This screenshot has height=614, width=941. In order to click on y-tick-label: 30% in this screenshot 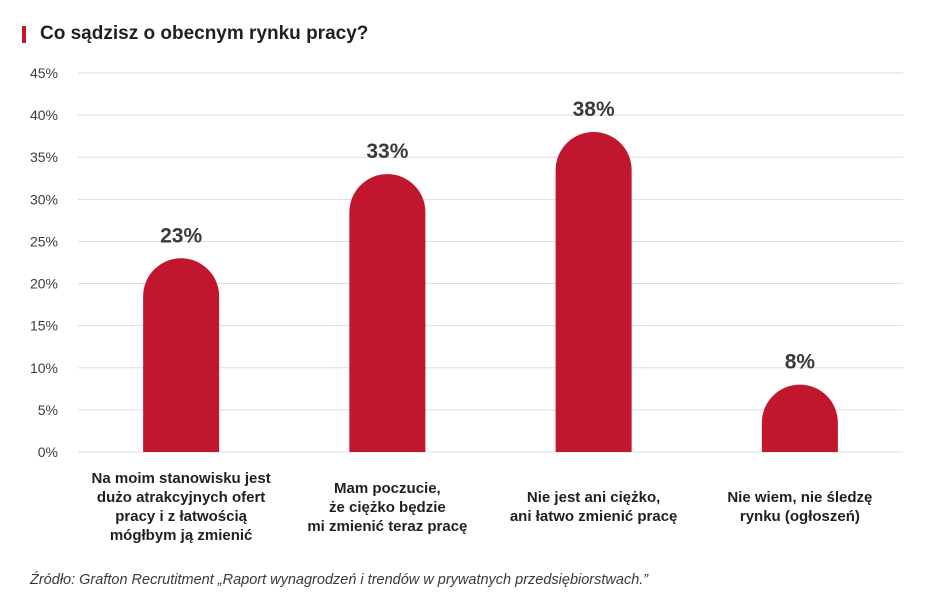, I will do `click(44, 199)`.